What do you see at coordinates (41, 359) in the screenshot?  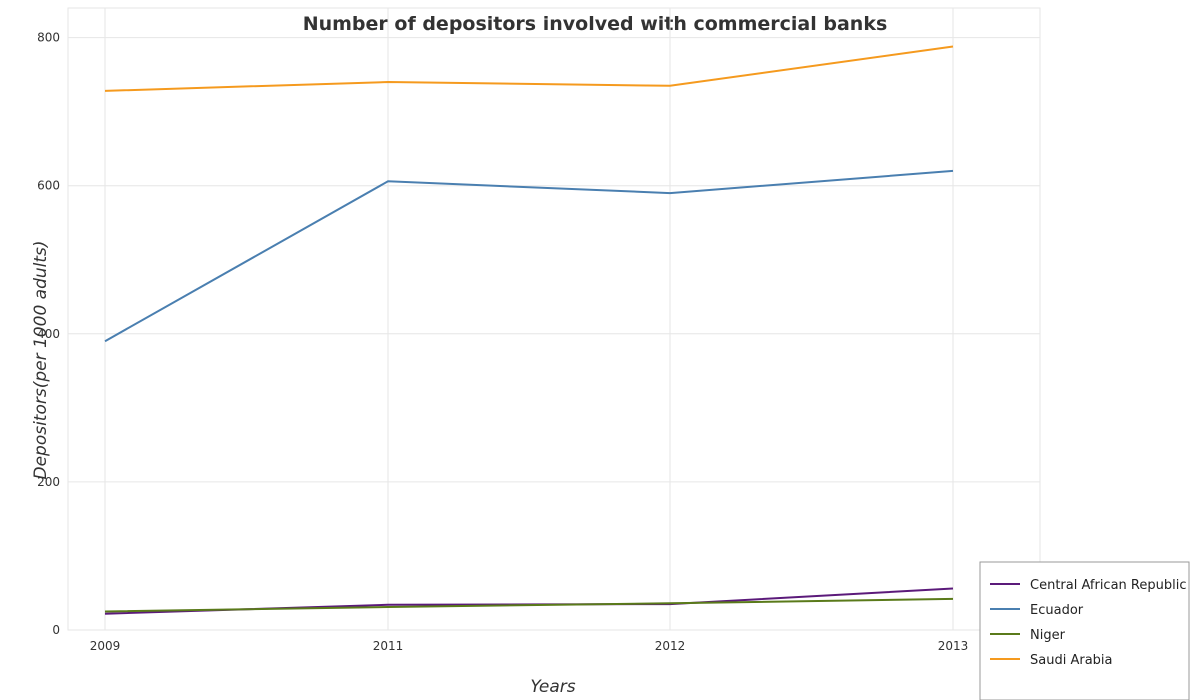 I see `y-axis-title: Depositors(per 1000 adults)` at bounding box center [41, 359].